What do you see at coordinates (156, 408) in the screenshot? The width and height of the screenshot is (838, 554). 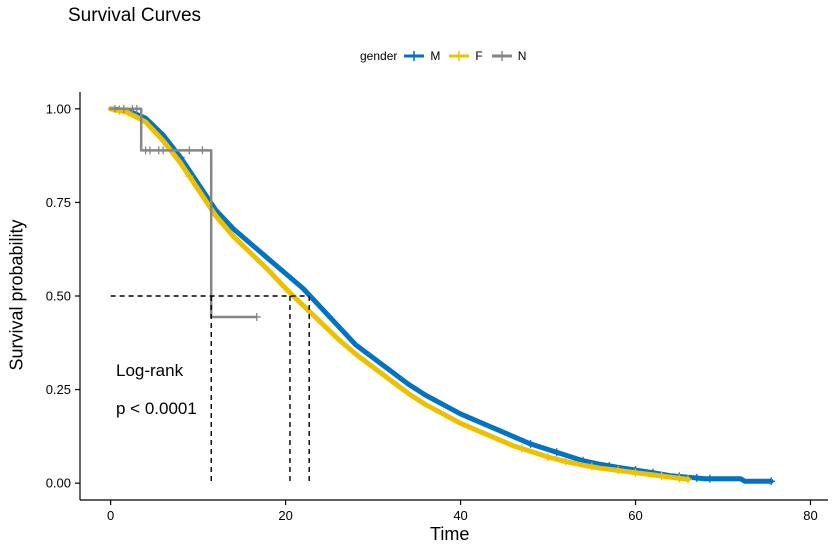 I see `p-value-label: p < 0.0001` at bounding box center [156, 408].